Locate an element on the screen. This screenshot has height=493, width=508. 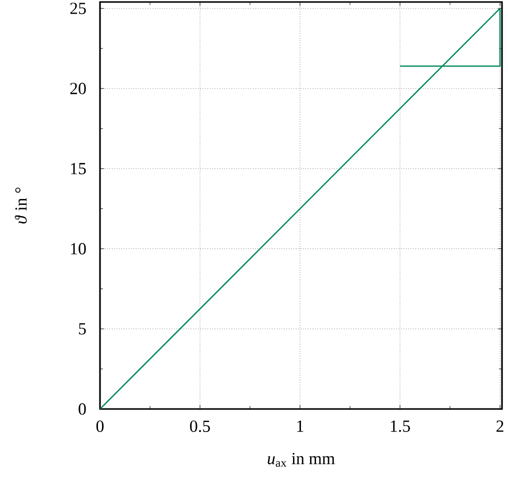
y-axis-title: ϑ in ° is located at coordinates (20, 206).